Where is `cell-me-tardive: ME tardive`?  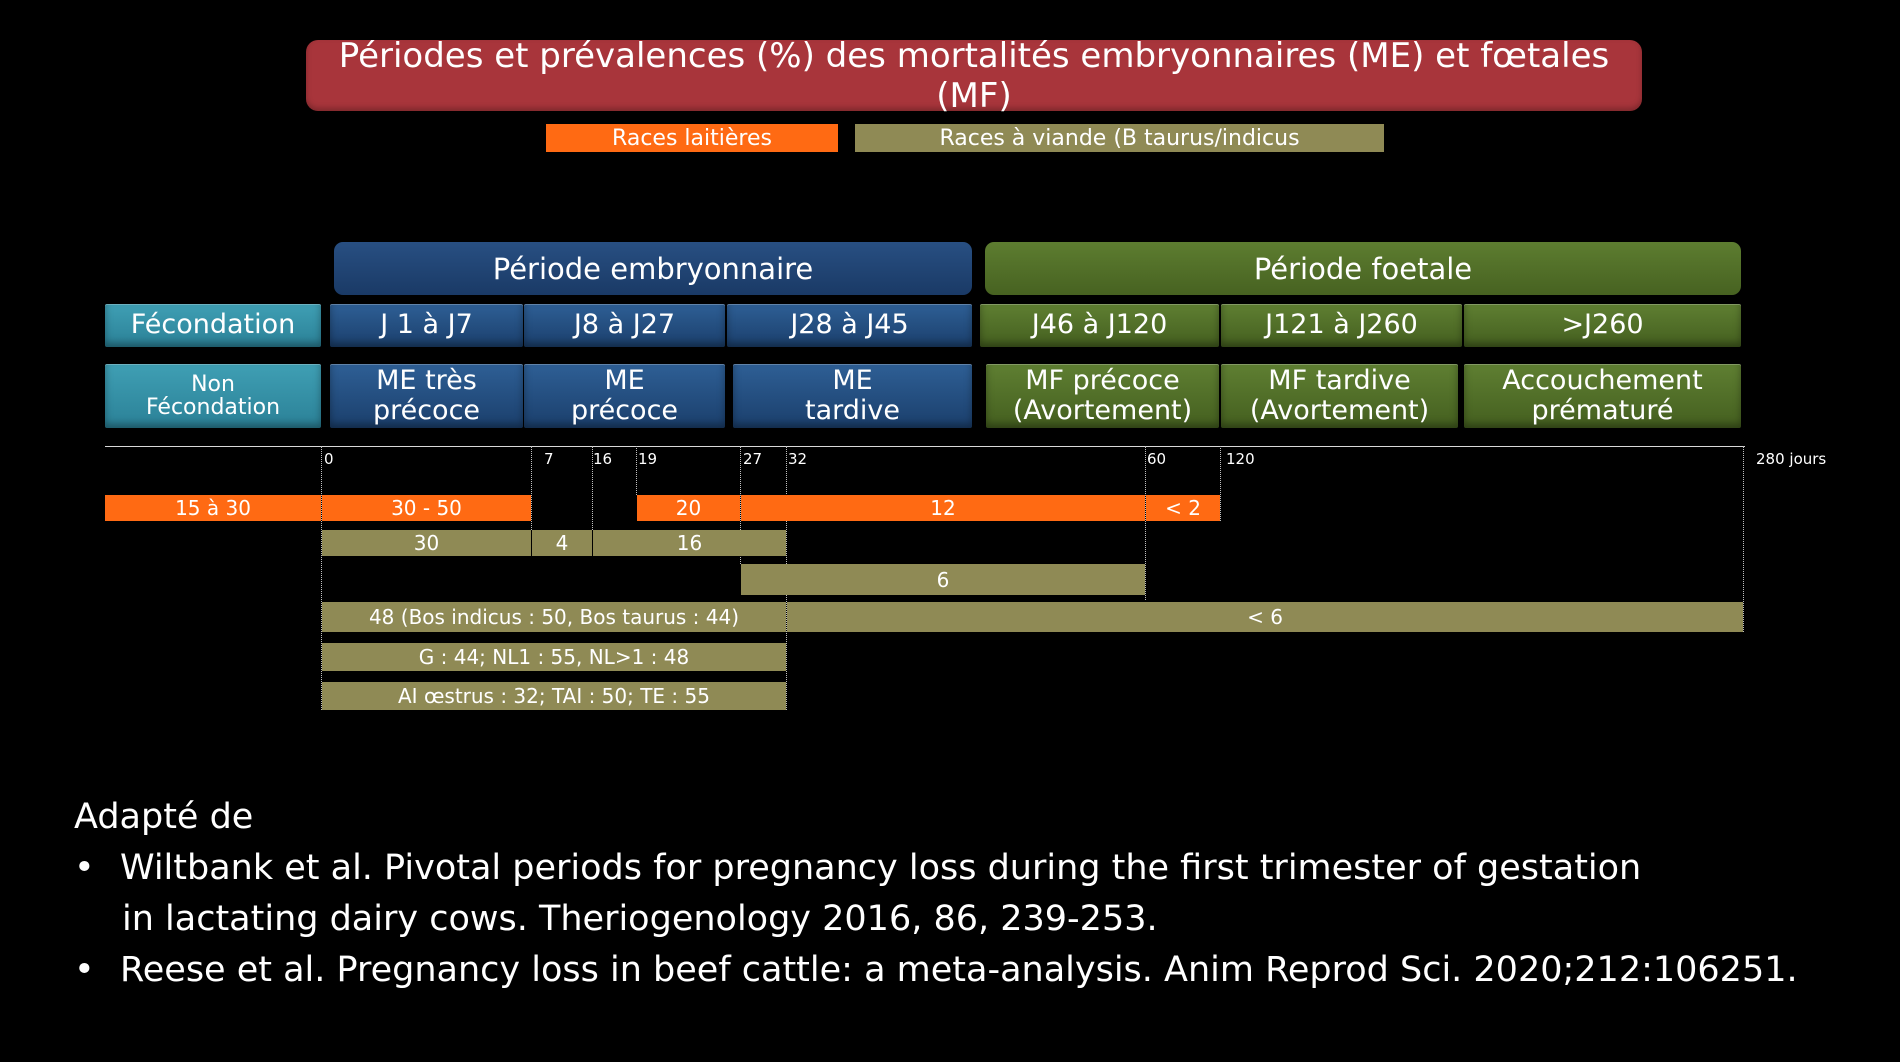 cell-me-tardive: ME tardive is located at coordinates (852, 396).